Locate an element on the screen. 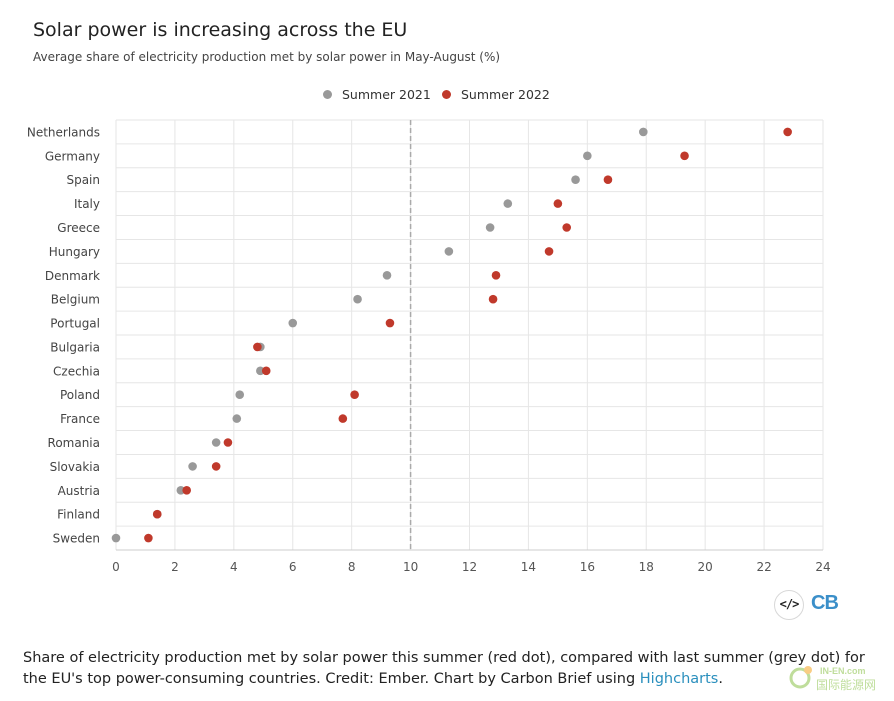 Image resolution: width=894 pixels, height=701 pixels. category-label: Romania is located at coordinates (74, 443).